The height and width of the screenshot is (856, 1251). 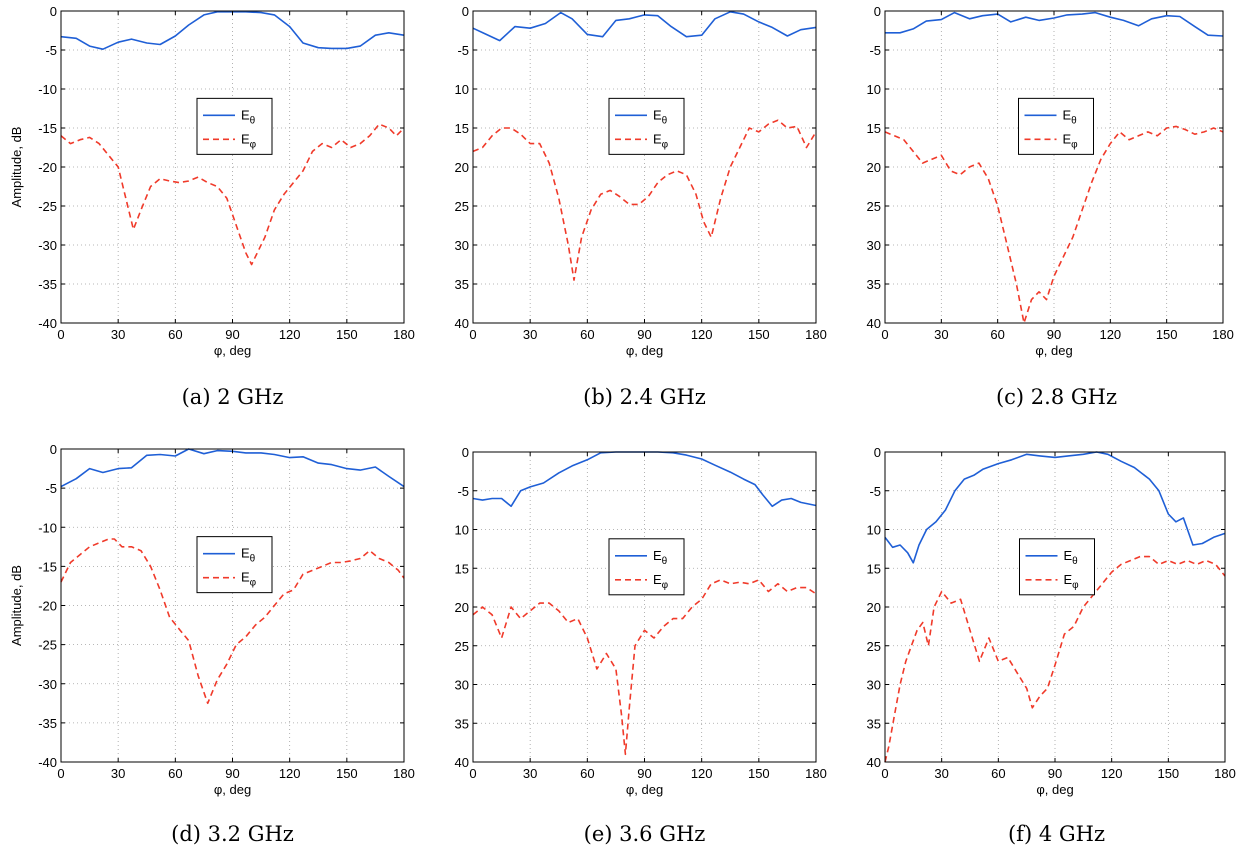 What do you see at coordinates (1056, 834) in the screenshot?
I see `caption-f: (f) 4 GHz` at bounding box center [1056, 834].